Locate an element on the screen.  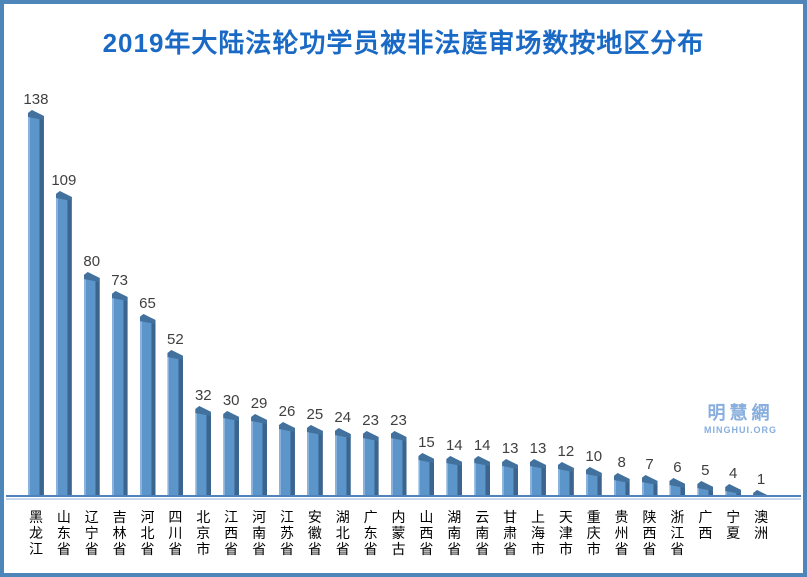
category-label: 内蒙古 is located at coordinates (398, 533).